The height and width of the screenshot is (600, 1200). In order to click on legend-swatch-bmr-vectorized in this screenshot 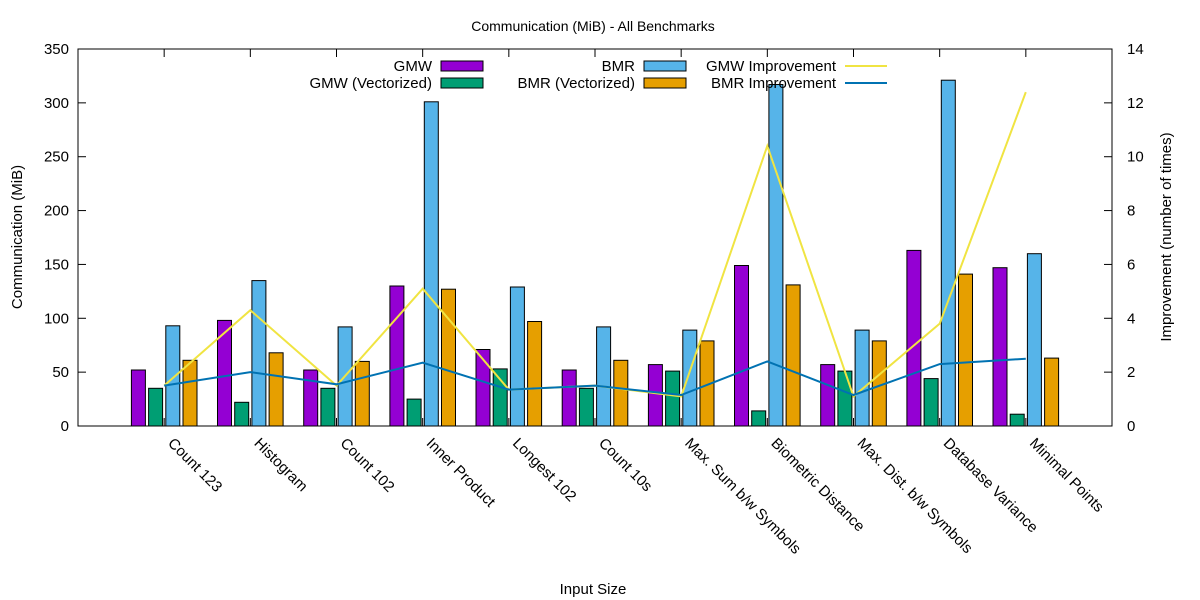, I will do `click(665, 83)`.